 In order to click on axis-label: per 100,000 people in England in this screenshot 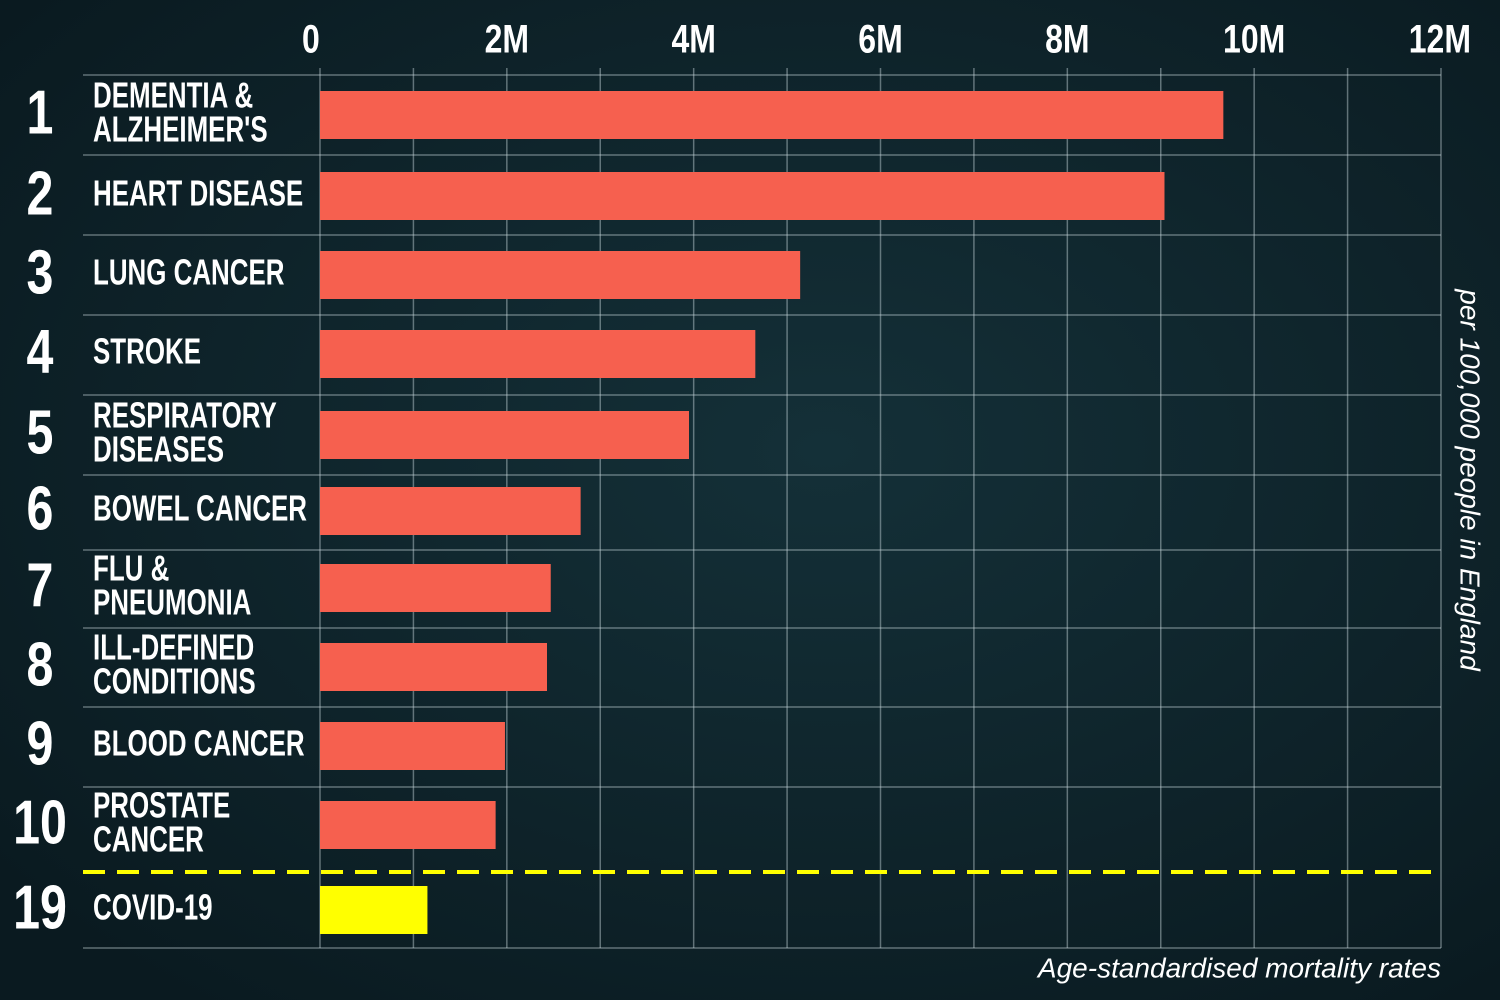, I will do `click(1470, 480)`.